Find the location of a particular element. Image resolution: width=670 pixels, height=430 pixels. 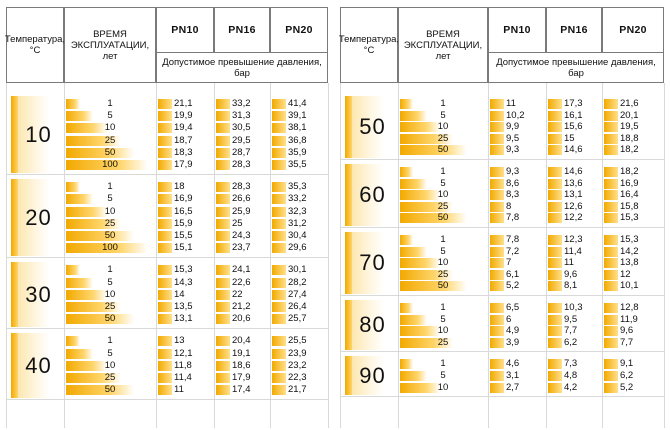

value-text: 28,7 is located at coordinates (241, 152).